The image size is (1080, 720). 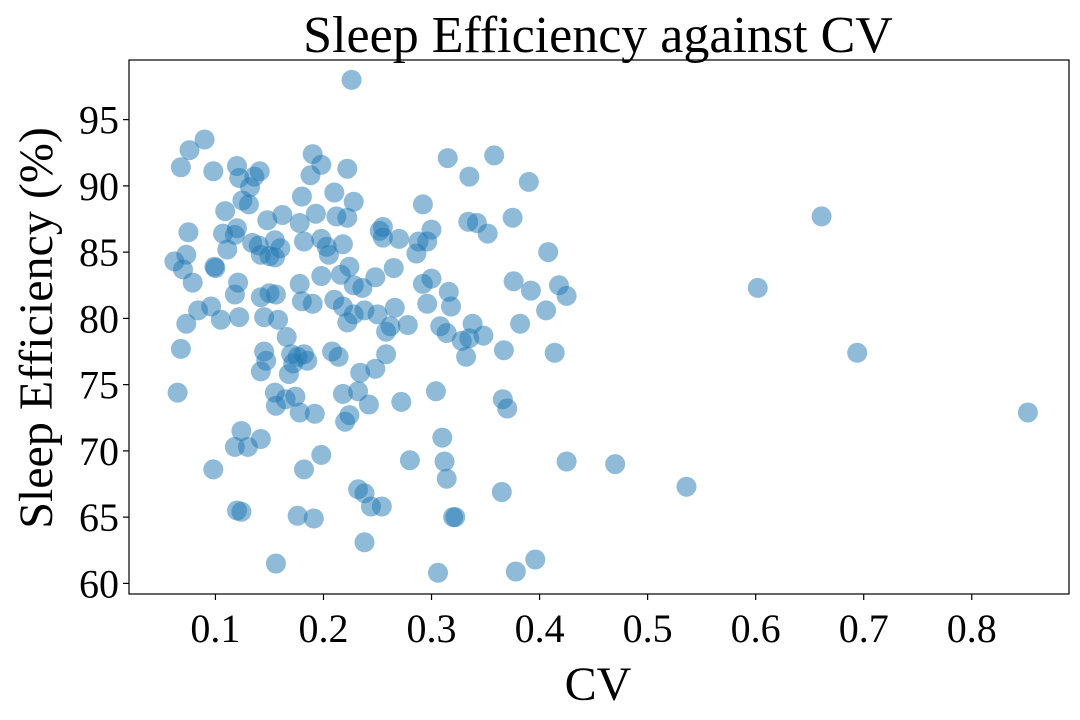 What do you see at coordinates (99, 451) in the screenshot?
I see `y-tick-label: 70` at bounding box center [99, 451].